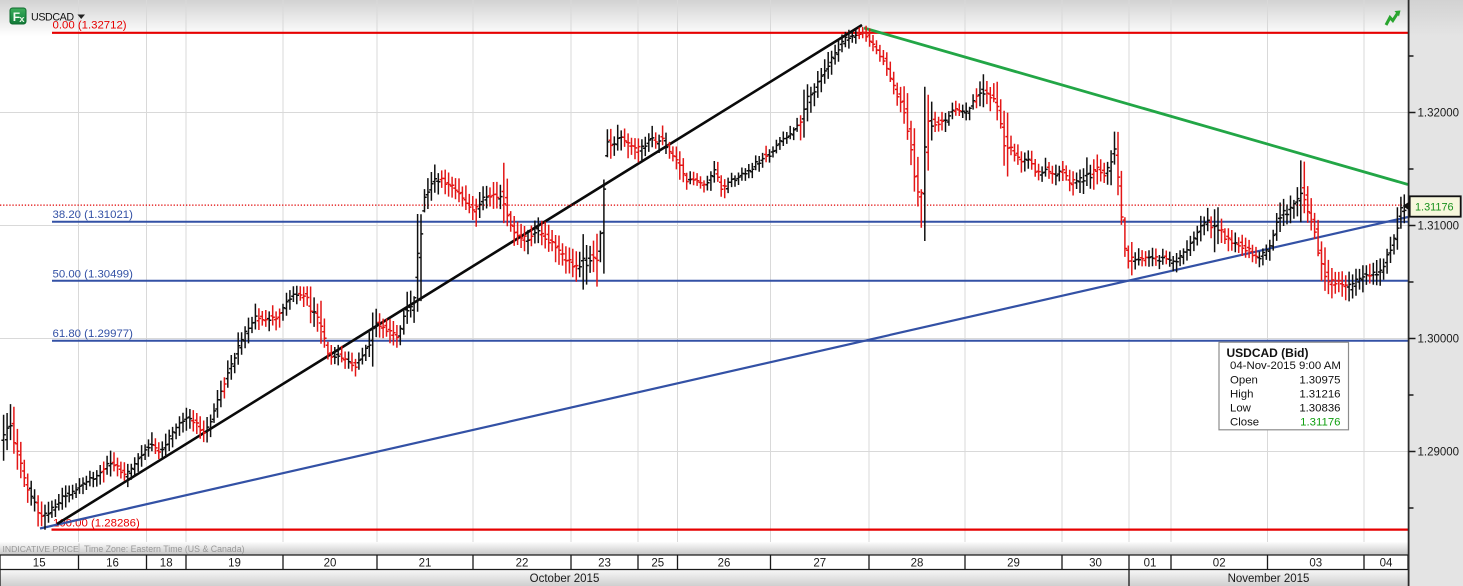 This screenshot has width=1463, height=586. What do you see at coordinates (90, 25) in the screenshot?
I see `svg-text: 0.00 (1.32712)` at bounding box center [90, 25].